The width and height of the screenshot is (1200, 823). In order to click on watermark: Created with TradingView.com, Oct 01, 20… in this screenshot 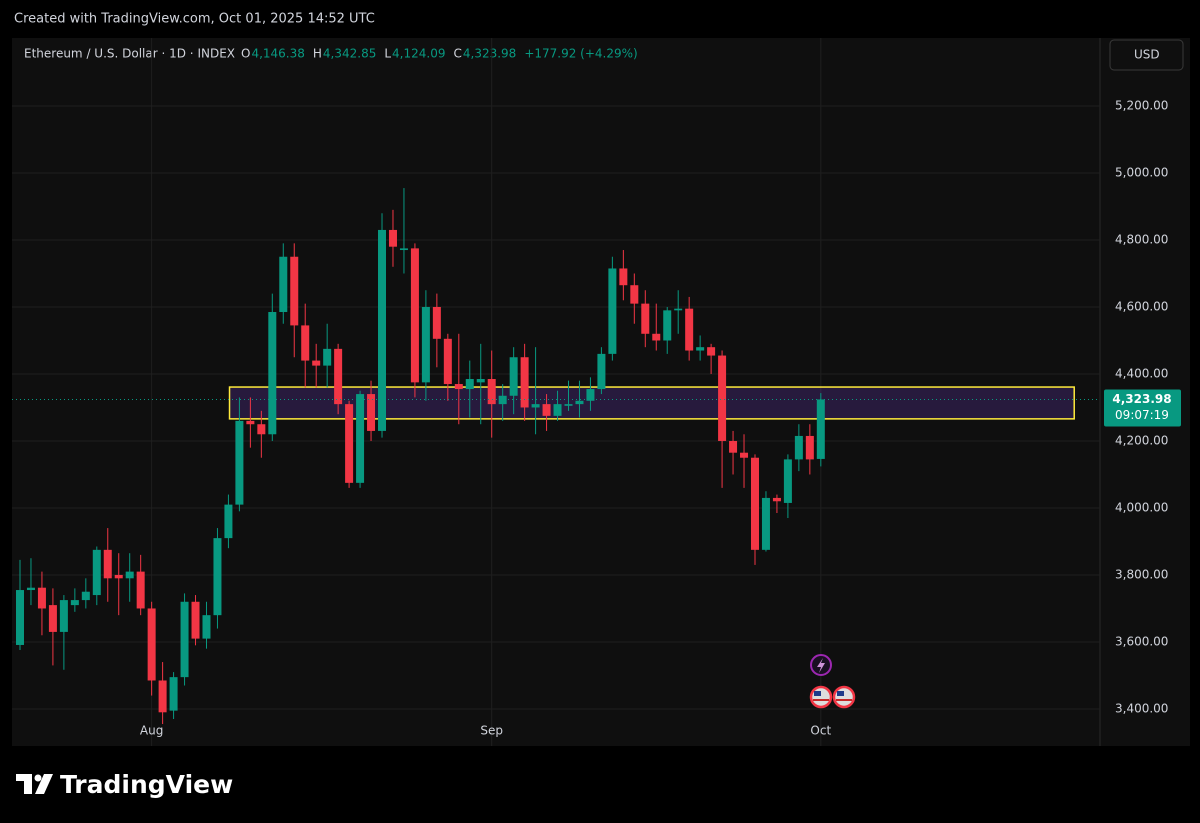, I will do `click(194, 19)`.